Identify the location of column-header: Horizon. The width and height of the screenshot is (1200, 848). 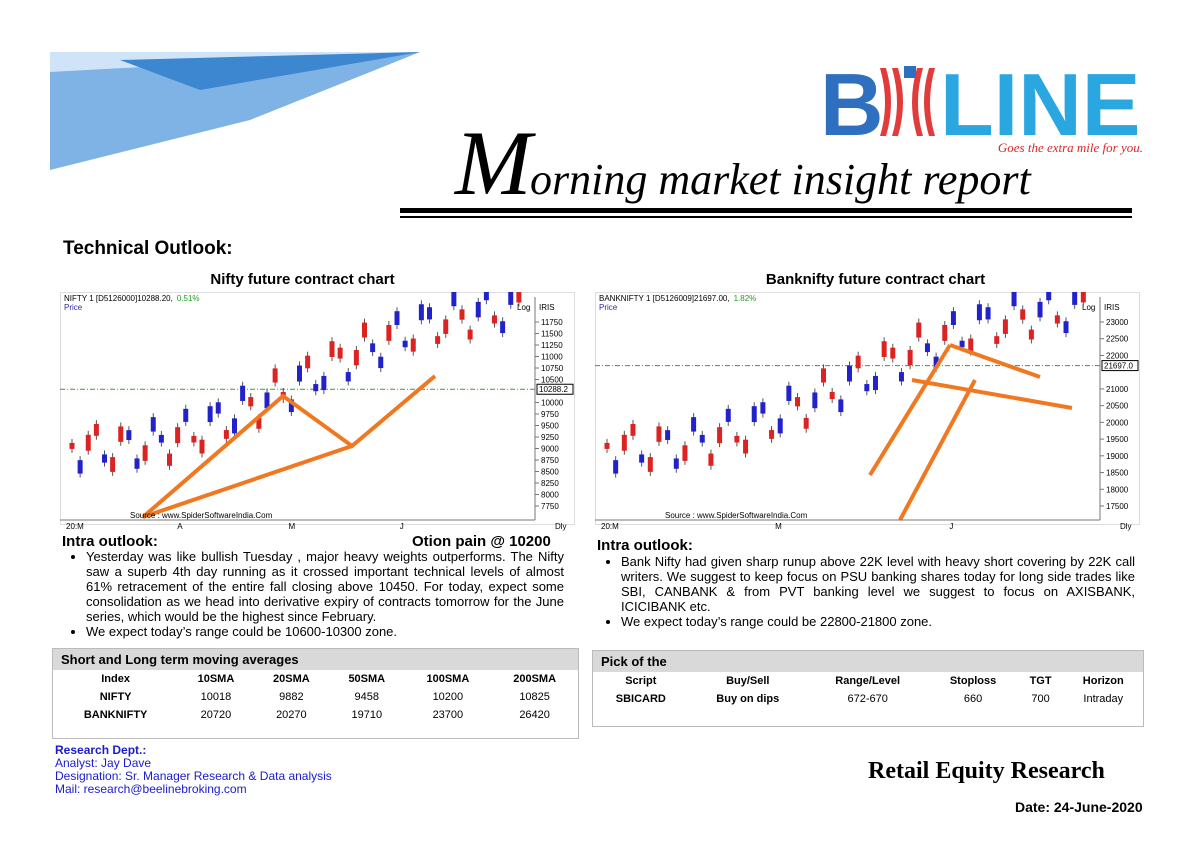
(1103, 681).